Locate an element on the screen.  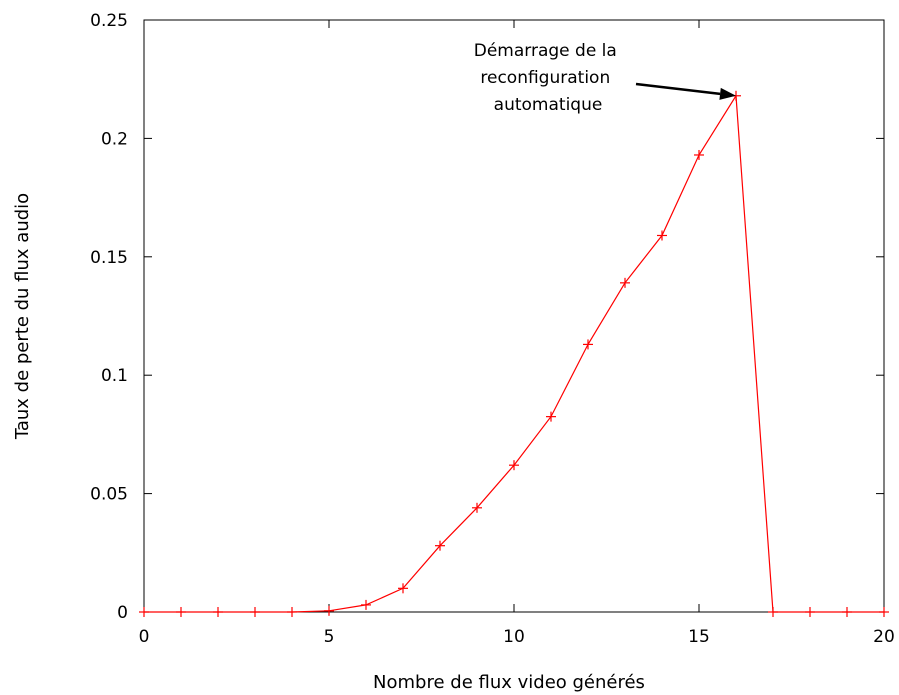
x-axis-title: Nombre de flux video générés is located at coordinates (509, 682).